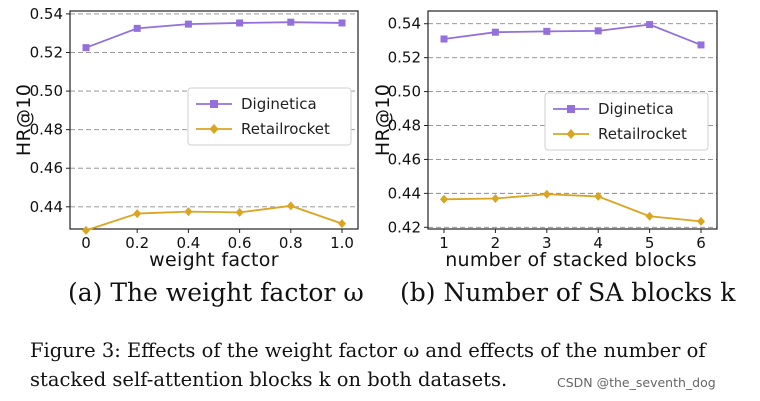 The height and width of the screenshot is (401, 760). I want to click on chart-b-xtick-label: 1, so click(444, 243).